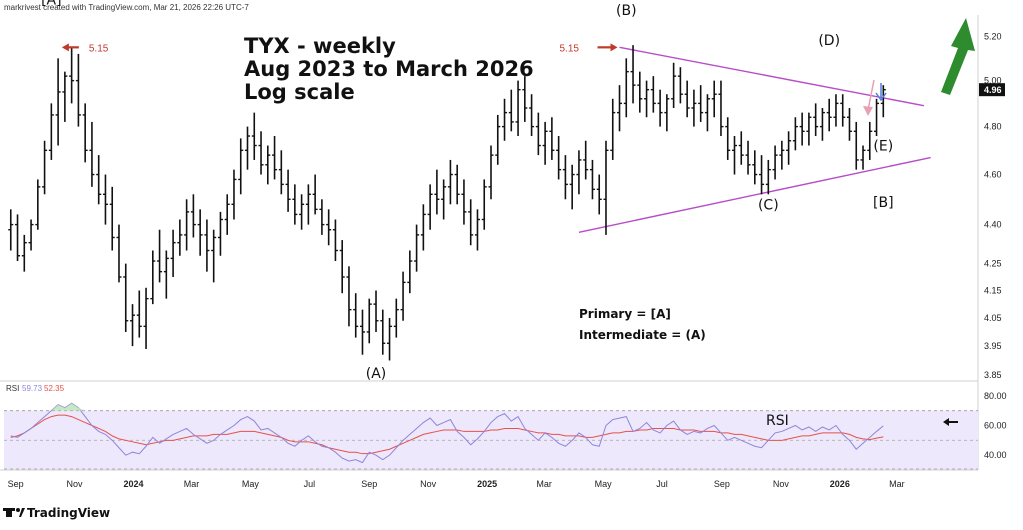  I want to click on price-tick-label: 4.15, so click(993, 290).